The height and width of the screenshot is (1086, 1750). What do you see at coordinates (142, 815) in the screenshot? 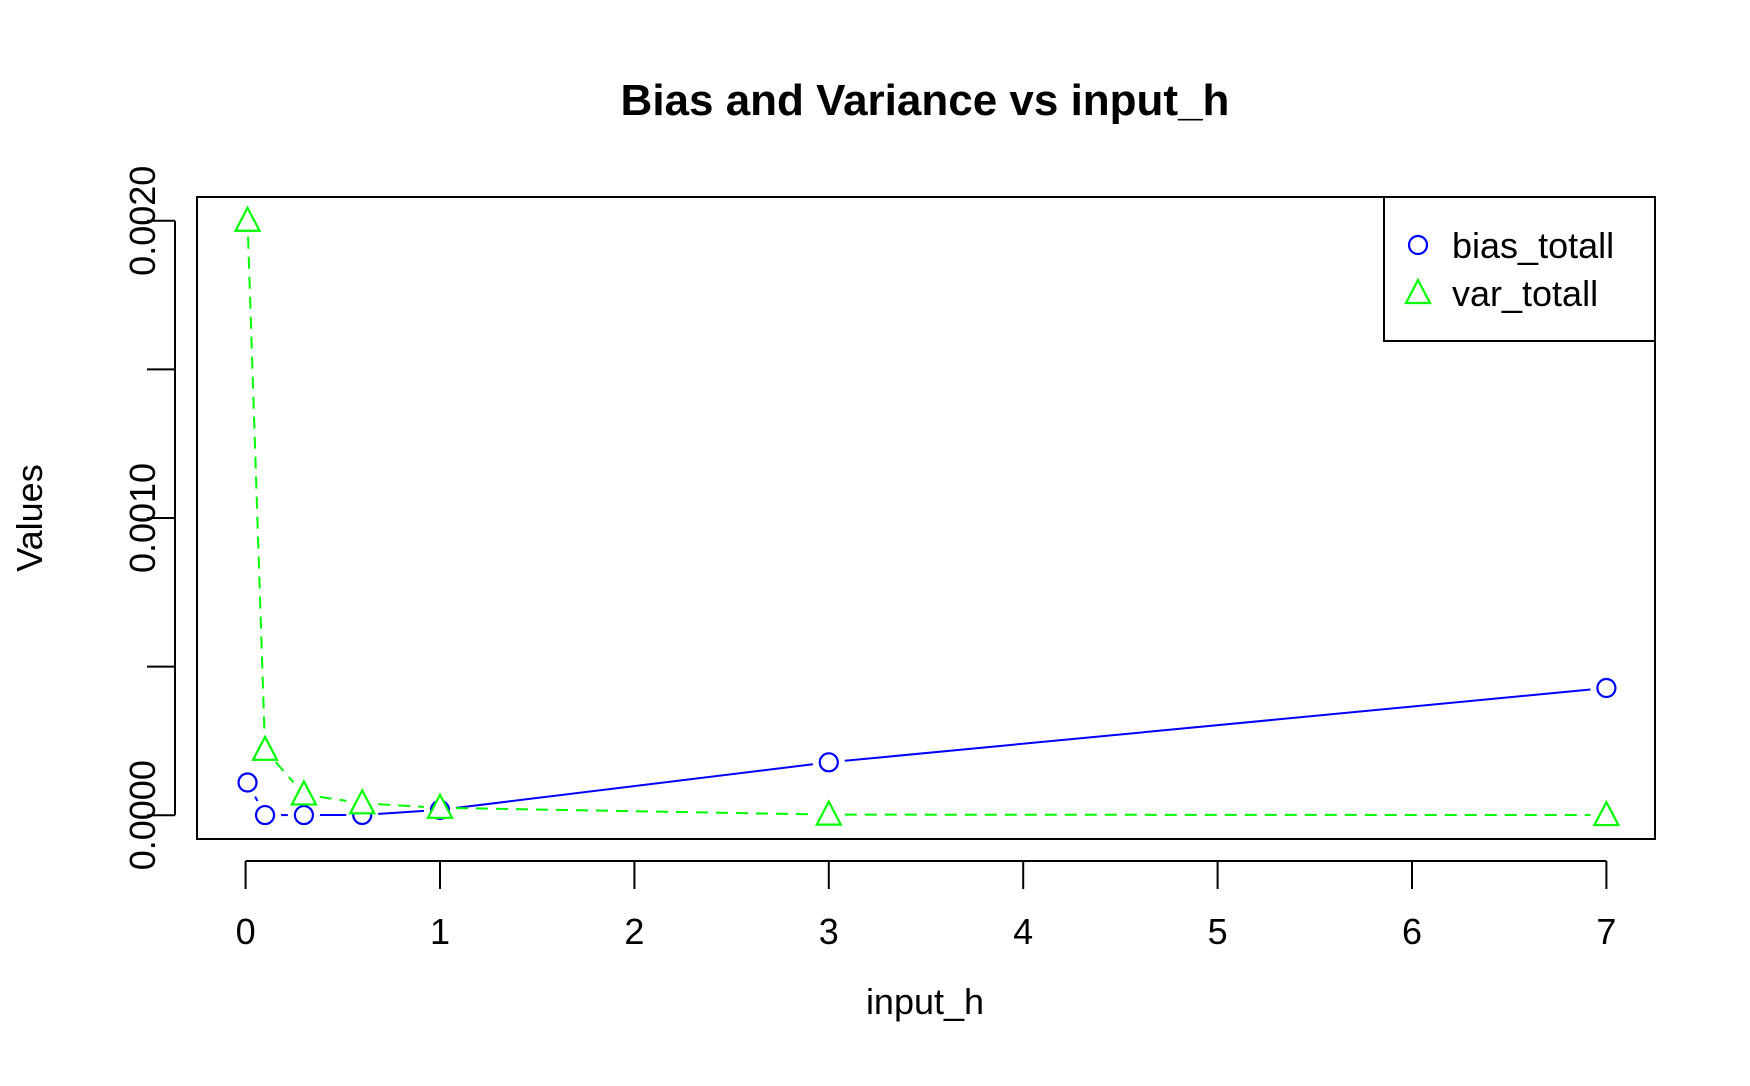
I see `y-tick-label: 0.0000` at bounding box center [142, 815].